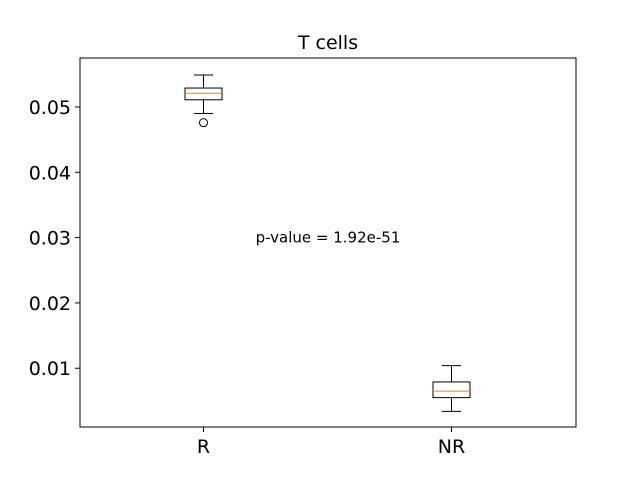 This screenshot has height=480, width=640. I want to click on y-tick-label: 0.02, so click(50, 304).